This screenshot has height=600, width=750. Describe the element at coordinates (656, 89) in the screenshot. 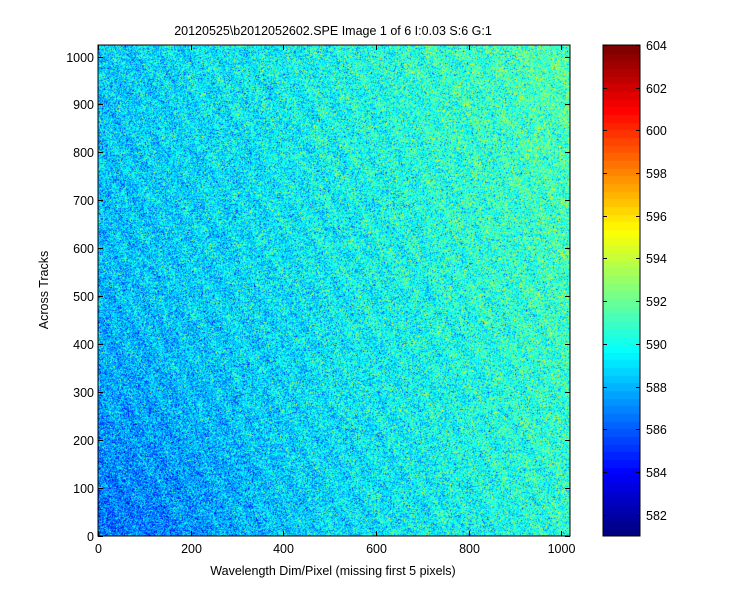

I see `colorbar-tick-label: 602` at that location.